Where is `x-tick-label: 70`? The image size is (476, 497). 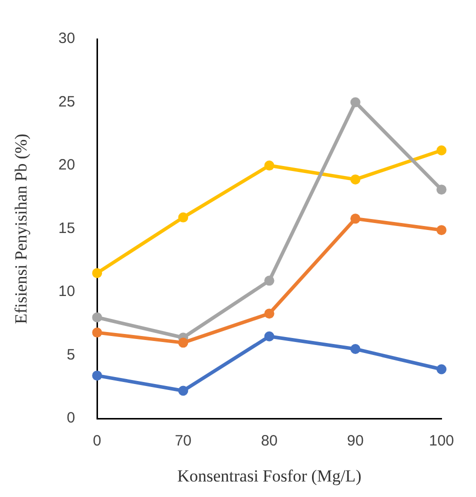 x-tick-label: 70 is located at coordinates (183, 441).